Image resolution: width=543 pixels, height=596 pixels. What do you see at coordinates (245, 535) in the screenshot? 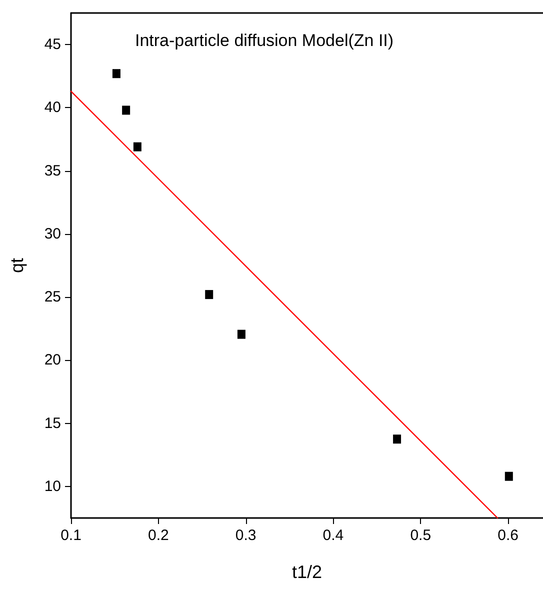
I see `x-tick-label: 0.3` at bounding box center [245, 535].